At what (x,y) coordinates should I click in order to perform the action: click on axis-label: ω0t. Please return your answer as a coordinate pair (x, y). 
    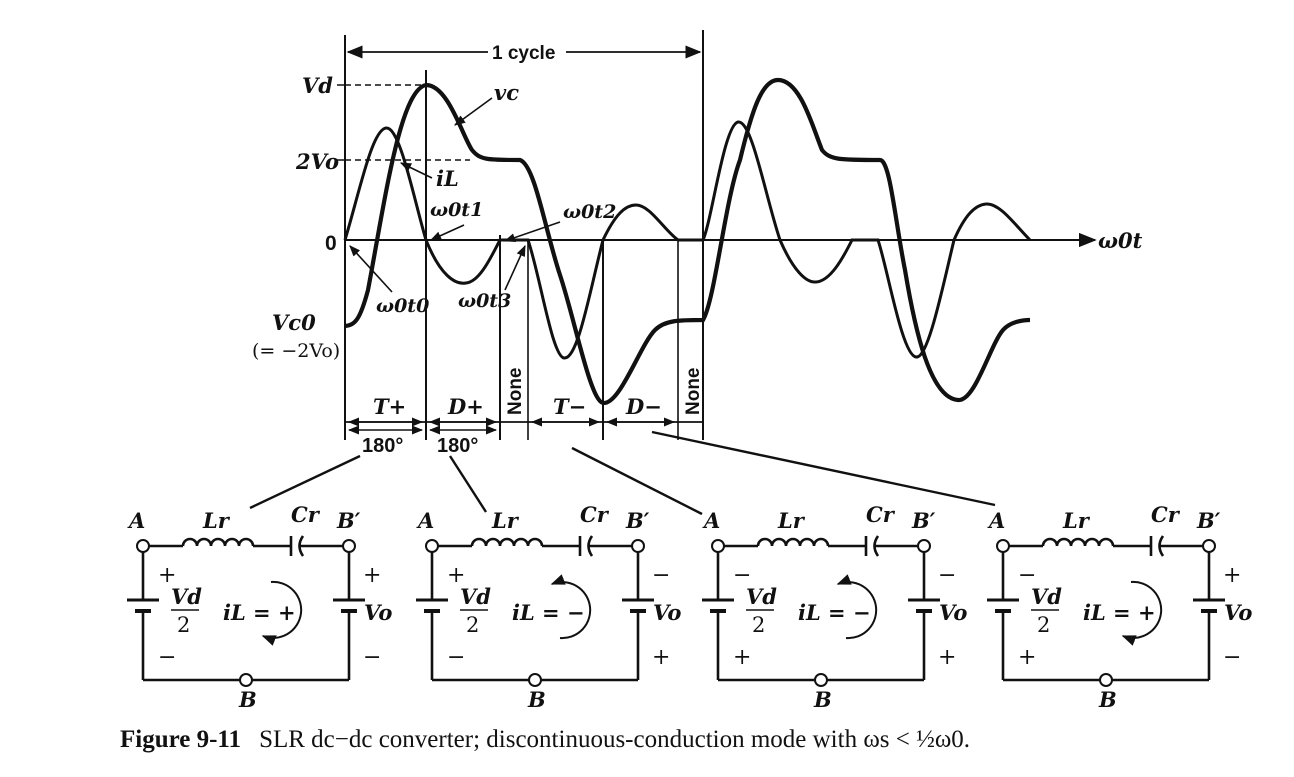
    Looking at the image, I should click on (1120, 240).